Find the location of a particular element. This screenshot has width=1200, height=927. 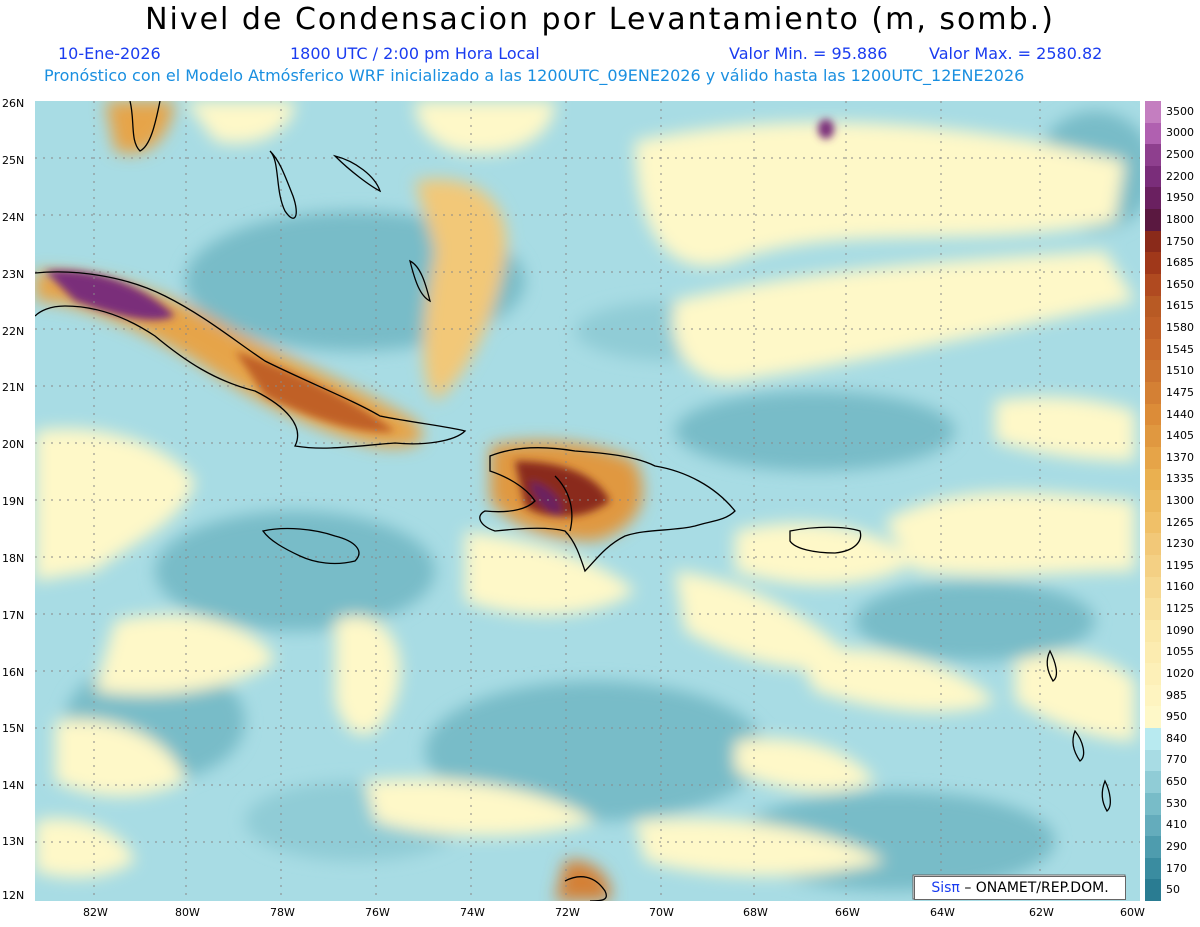

legend-label: 1300 is located at coordinates (1180, 500).